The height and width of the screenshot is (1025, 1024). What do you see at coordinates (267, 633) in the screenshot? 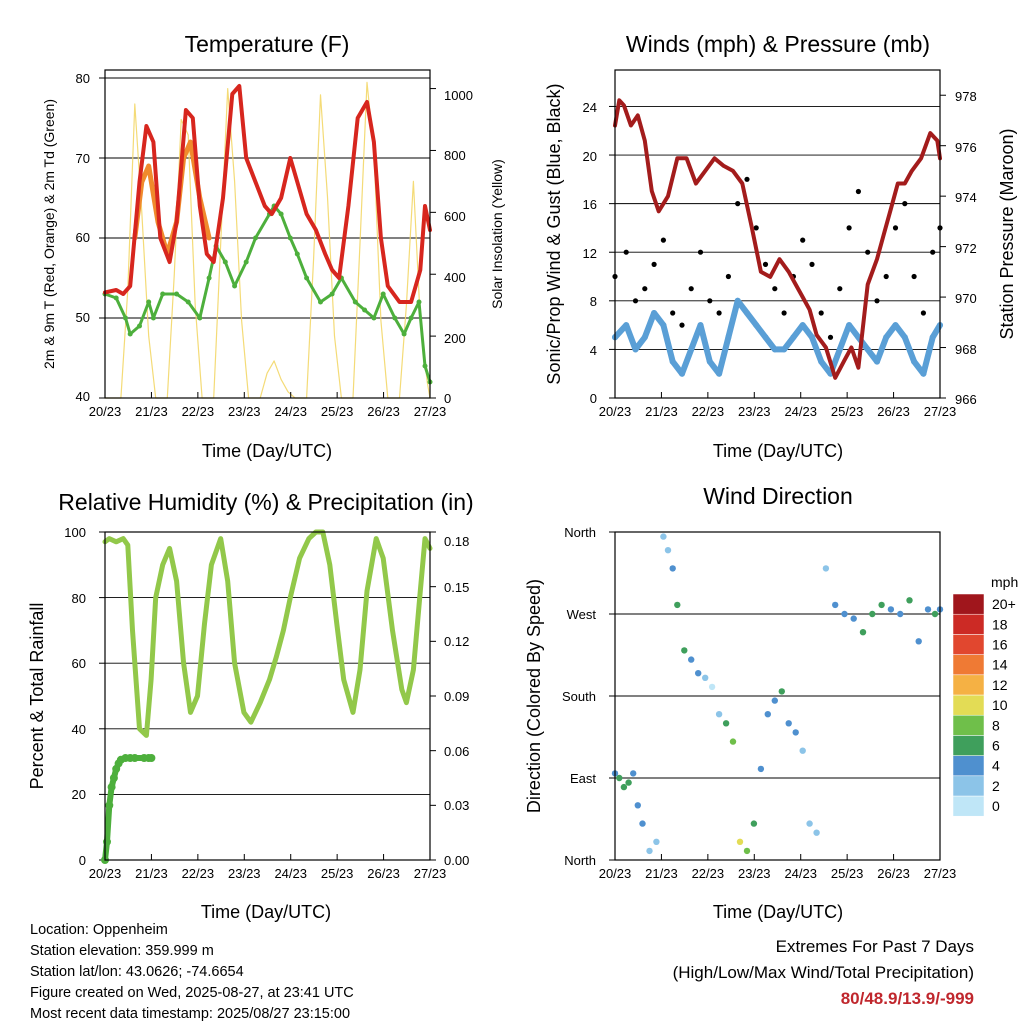
I see `rh-series` at bounding box center [267, 633].